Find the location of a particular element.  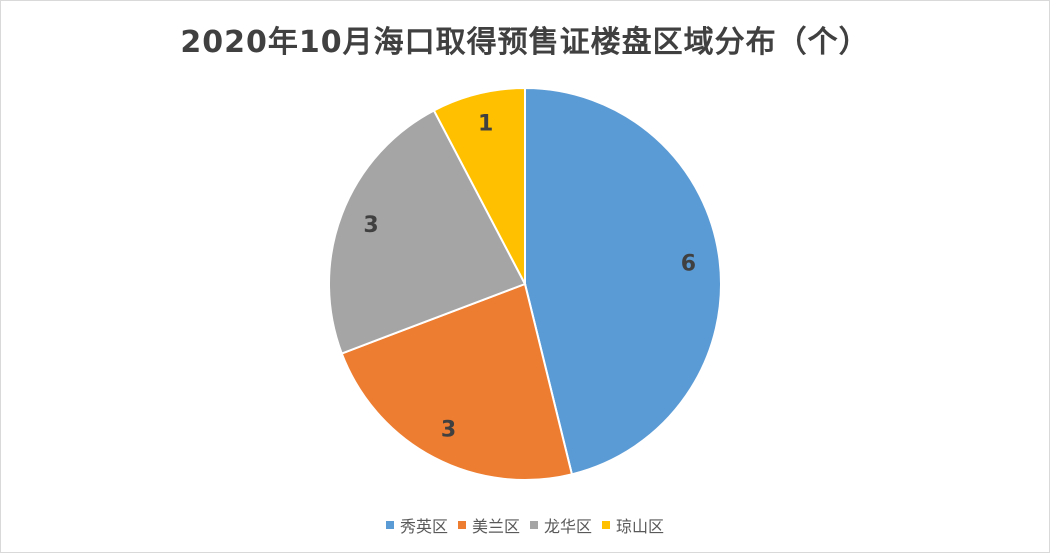

legend-label: 秀英区 is located at coordinates (423, 526).